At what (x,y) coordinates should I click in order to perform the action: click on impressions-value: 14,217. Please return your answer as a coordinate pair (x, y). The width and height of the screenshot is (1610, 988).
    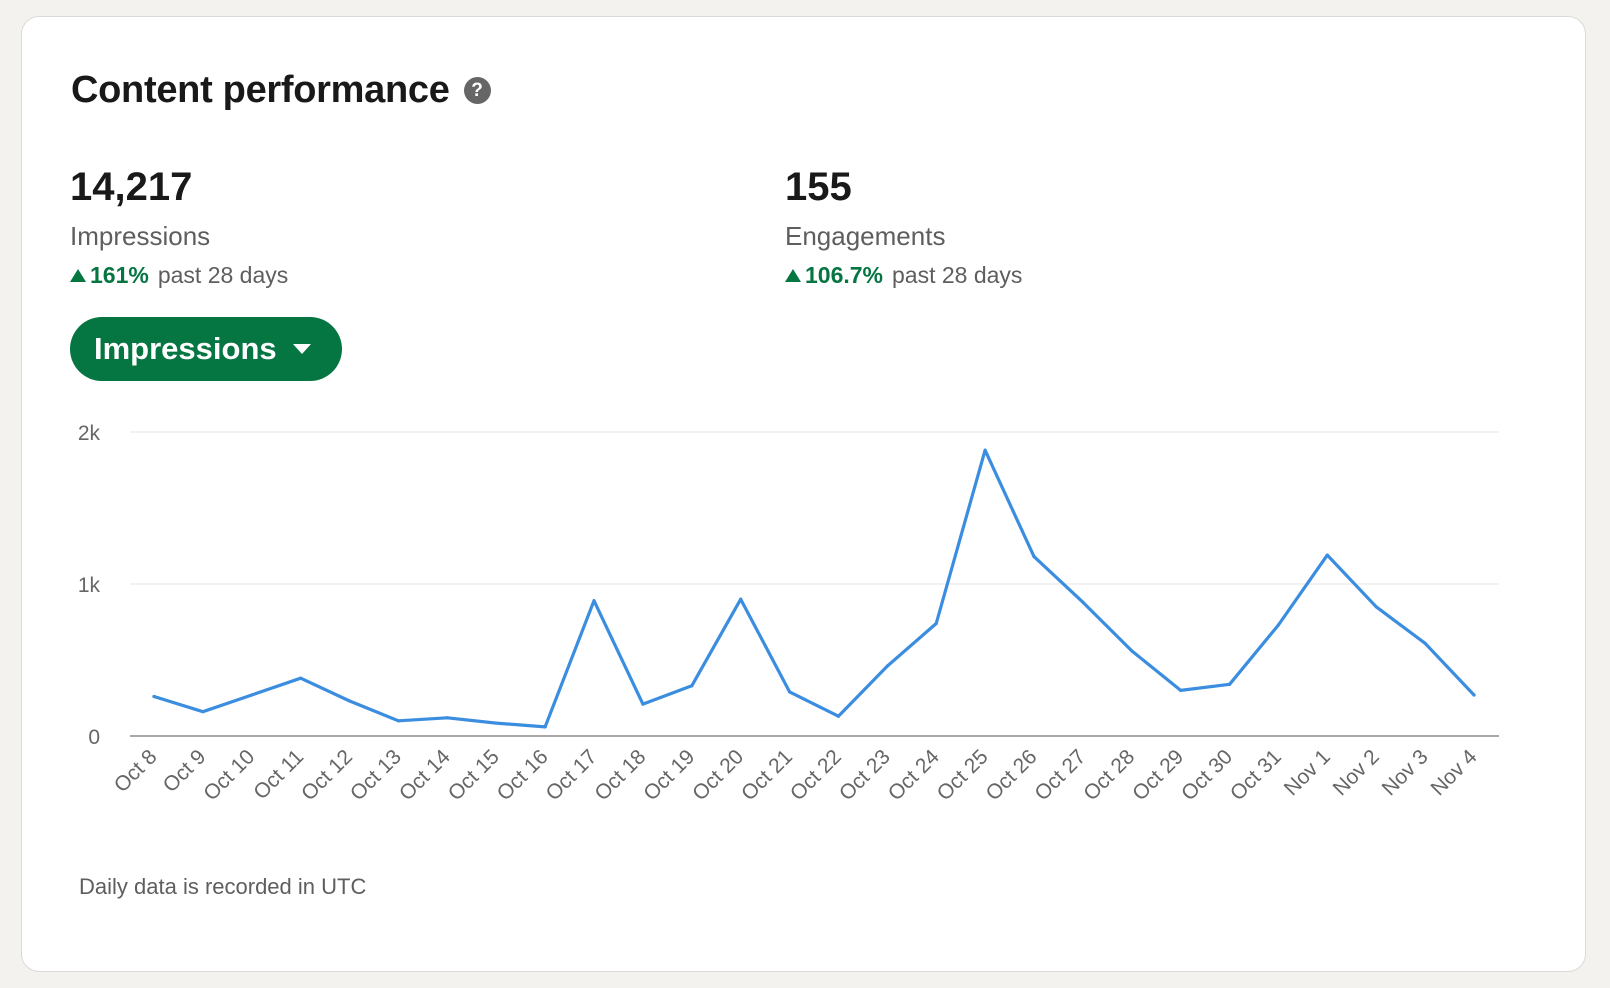
    Looking at the image, I should click on (131, 187).